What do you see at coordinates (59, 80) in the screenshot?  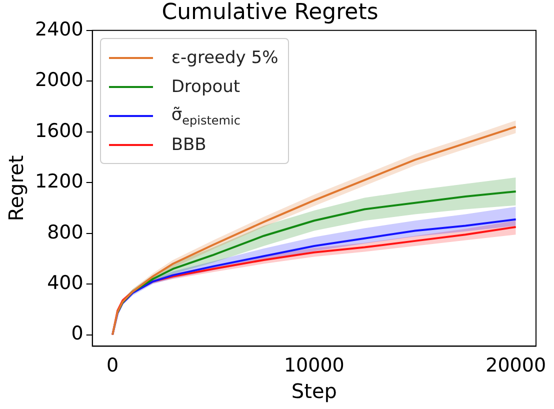 I see `y-tick-label: 2000` at bounding box center [59, 80].